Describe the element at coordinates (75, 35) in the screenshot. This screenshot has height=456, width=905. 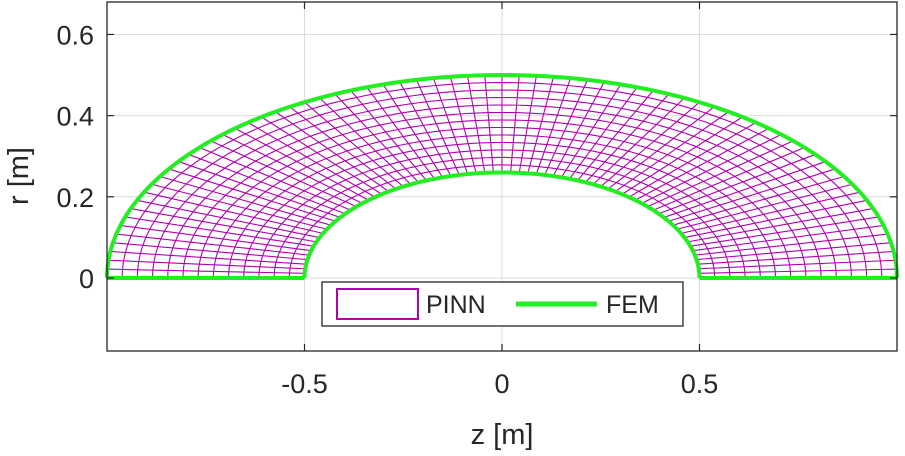
I see `y-tick-label: 0.6` at that location.